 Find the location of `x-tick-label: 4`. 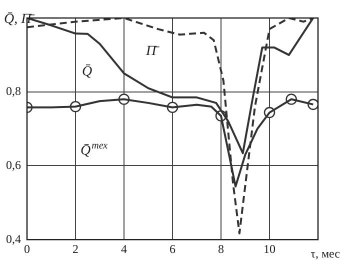

x-tick-label: 4 is located at coordinates (124, 249).